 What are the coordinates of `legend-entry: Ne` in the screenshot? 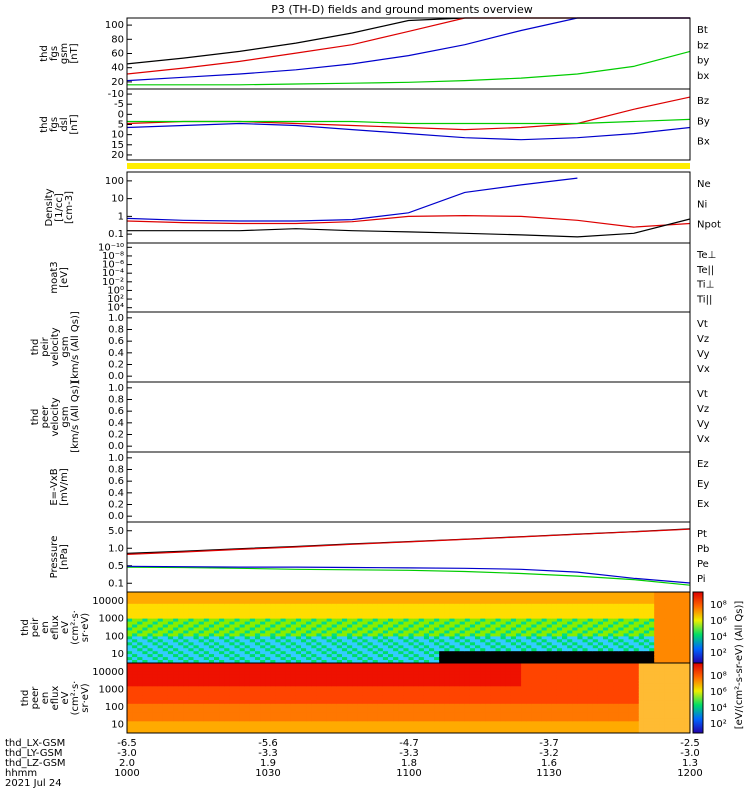 It's located at (704, 184).